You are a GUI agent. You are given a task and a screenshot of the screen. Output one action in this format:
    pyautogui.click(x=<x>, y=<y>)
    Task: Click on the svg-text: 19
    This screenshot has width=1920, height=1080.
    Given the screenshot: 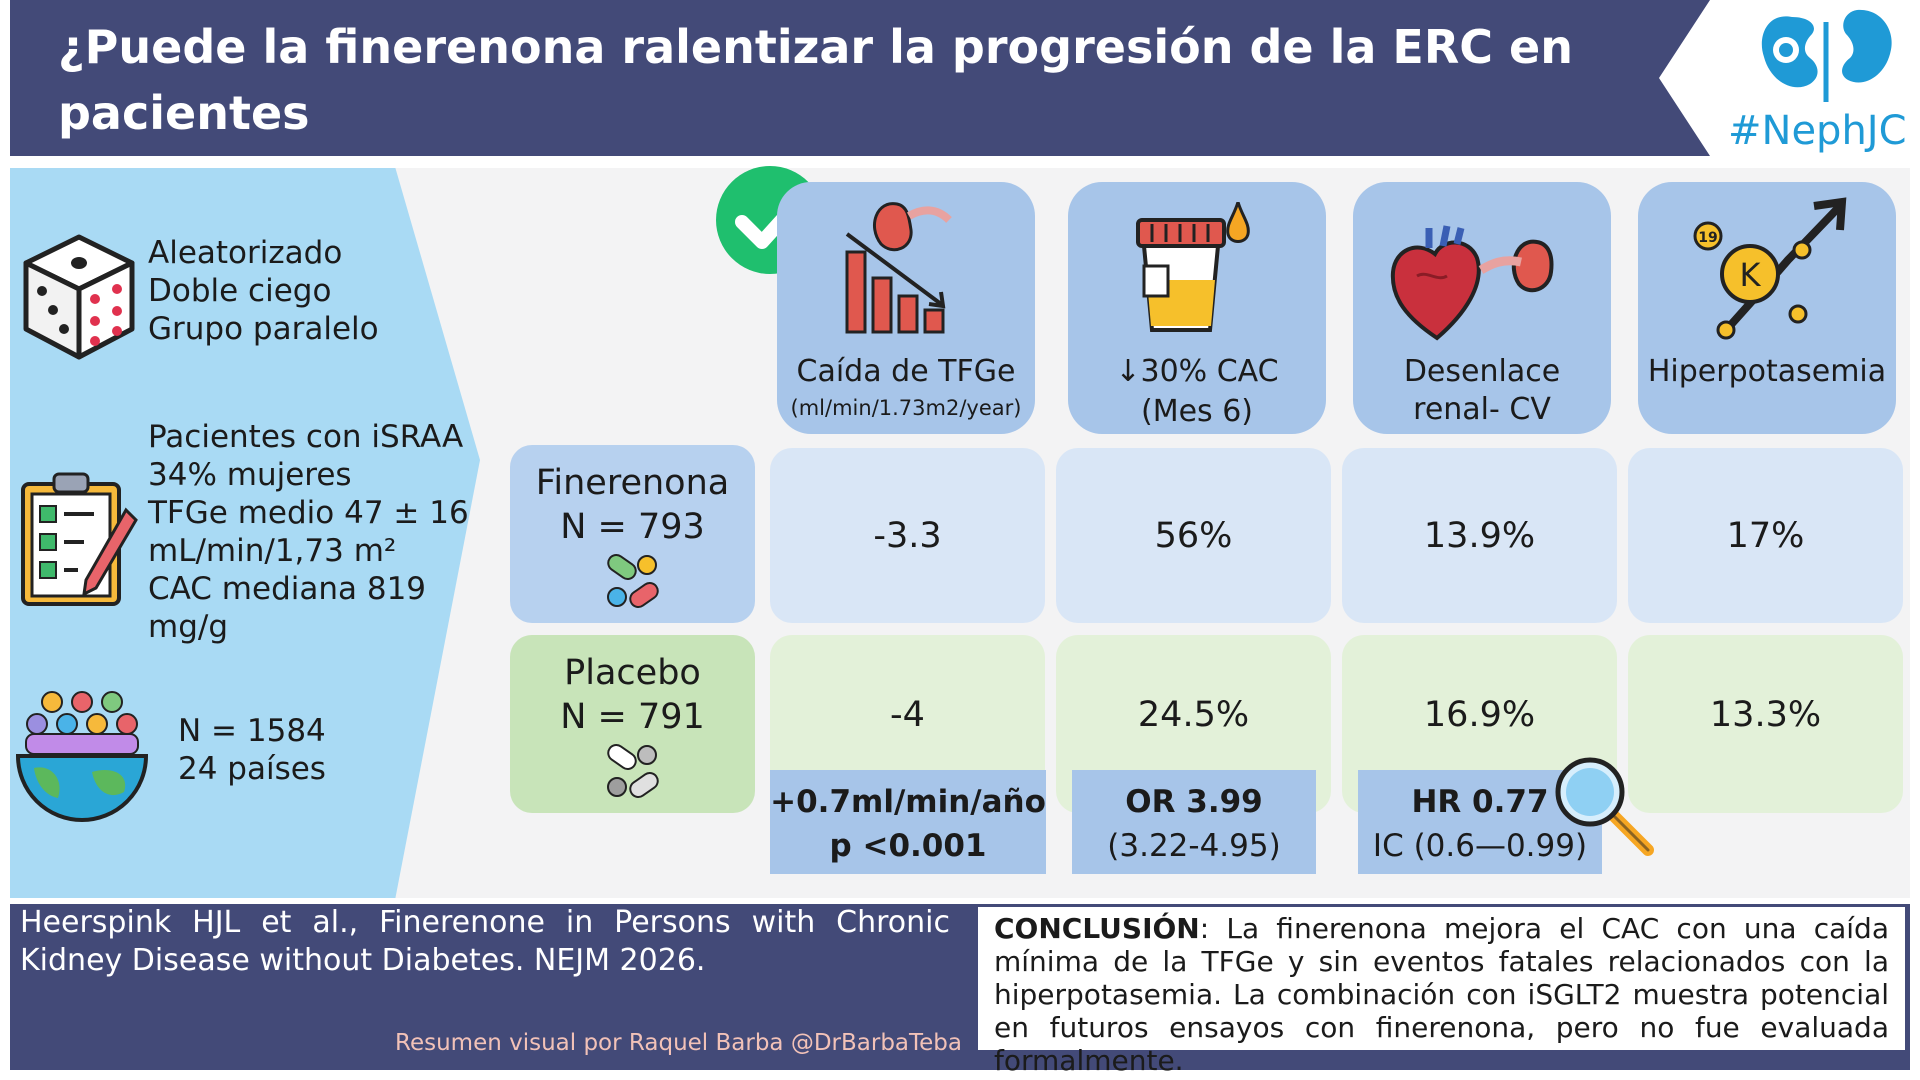 What is the action you would take?
    pyautogui.click(x=1707, y=238)
    